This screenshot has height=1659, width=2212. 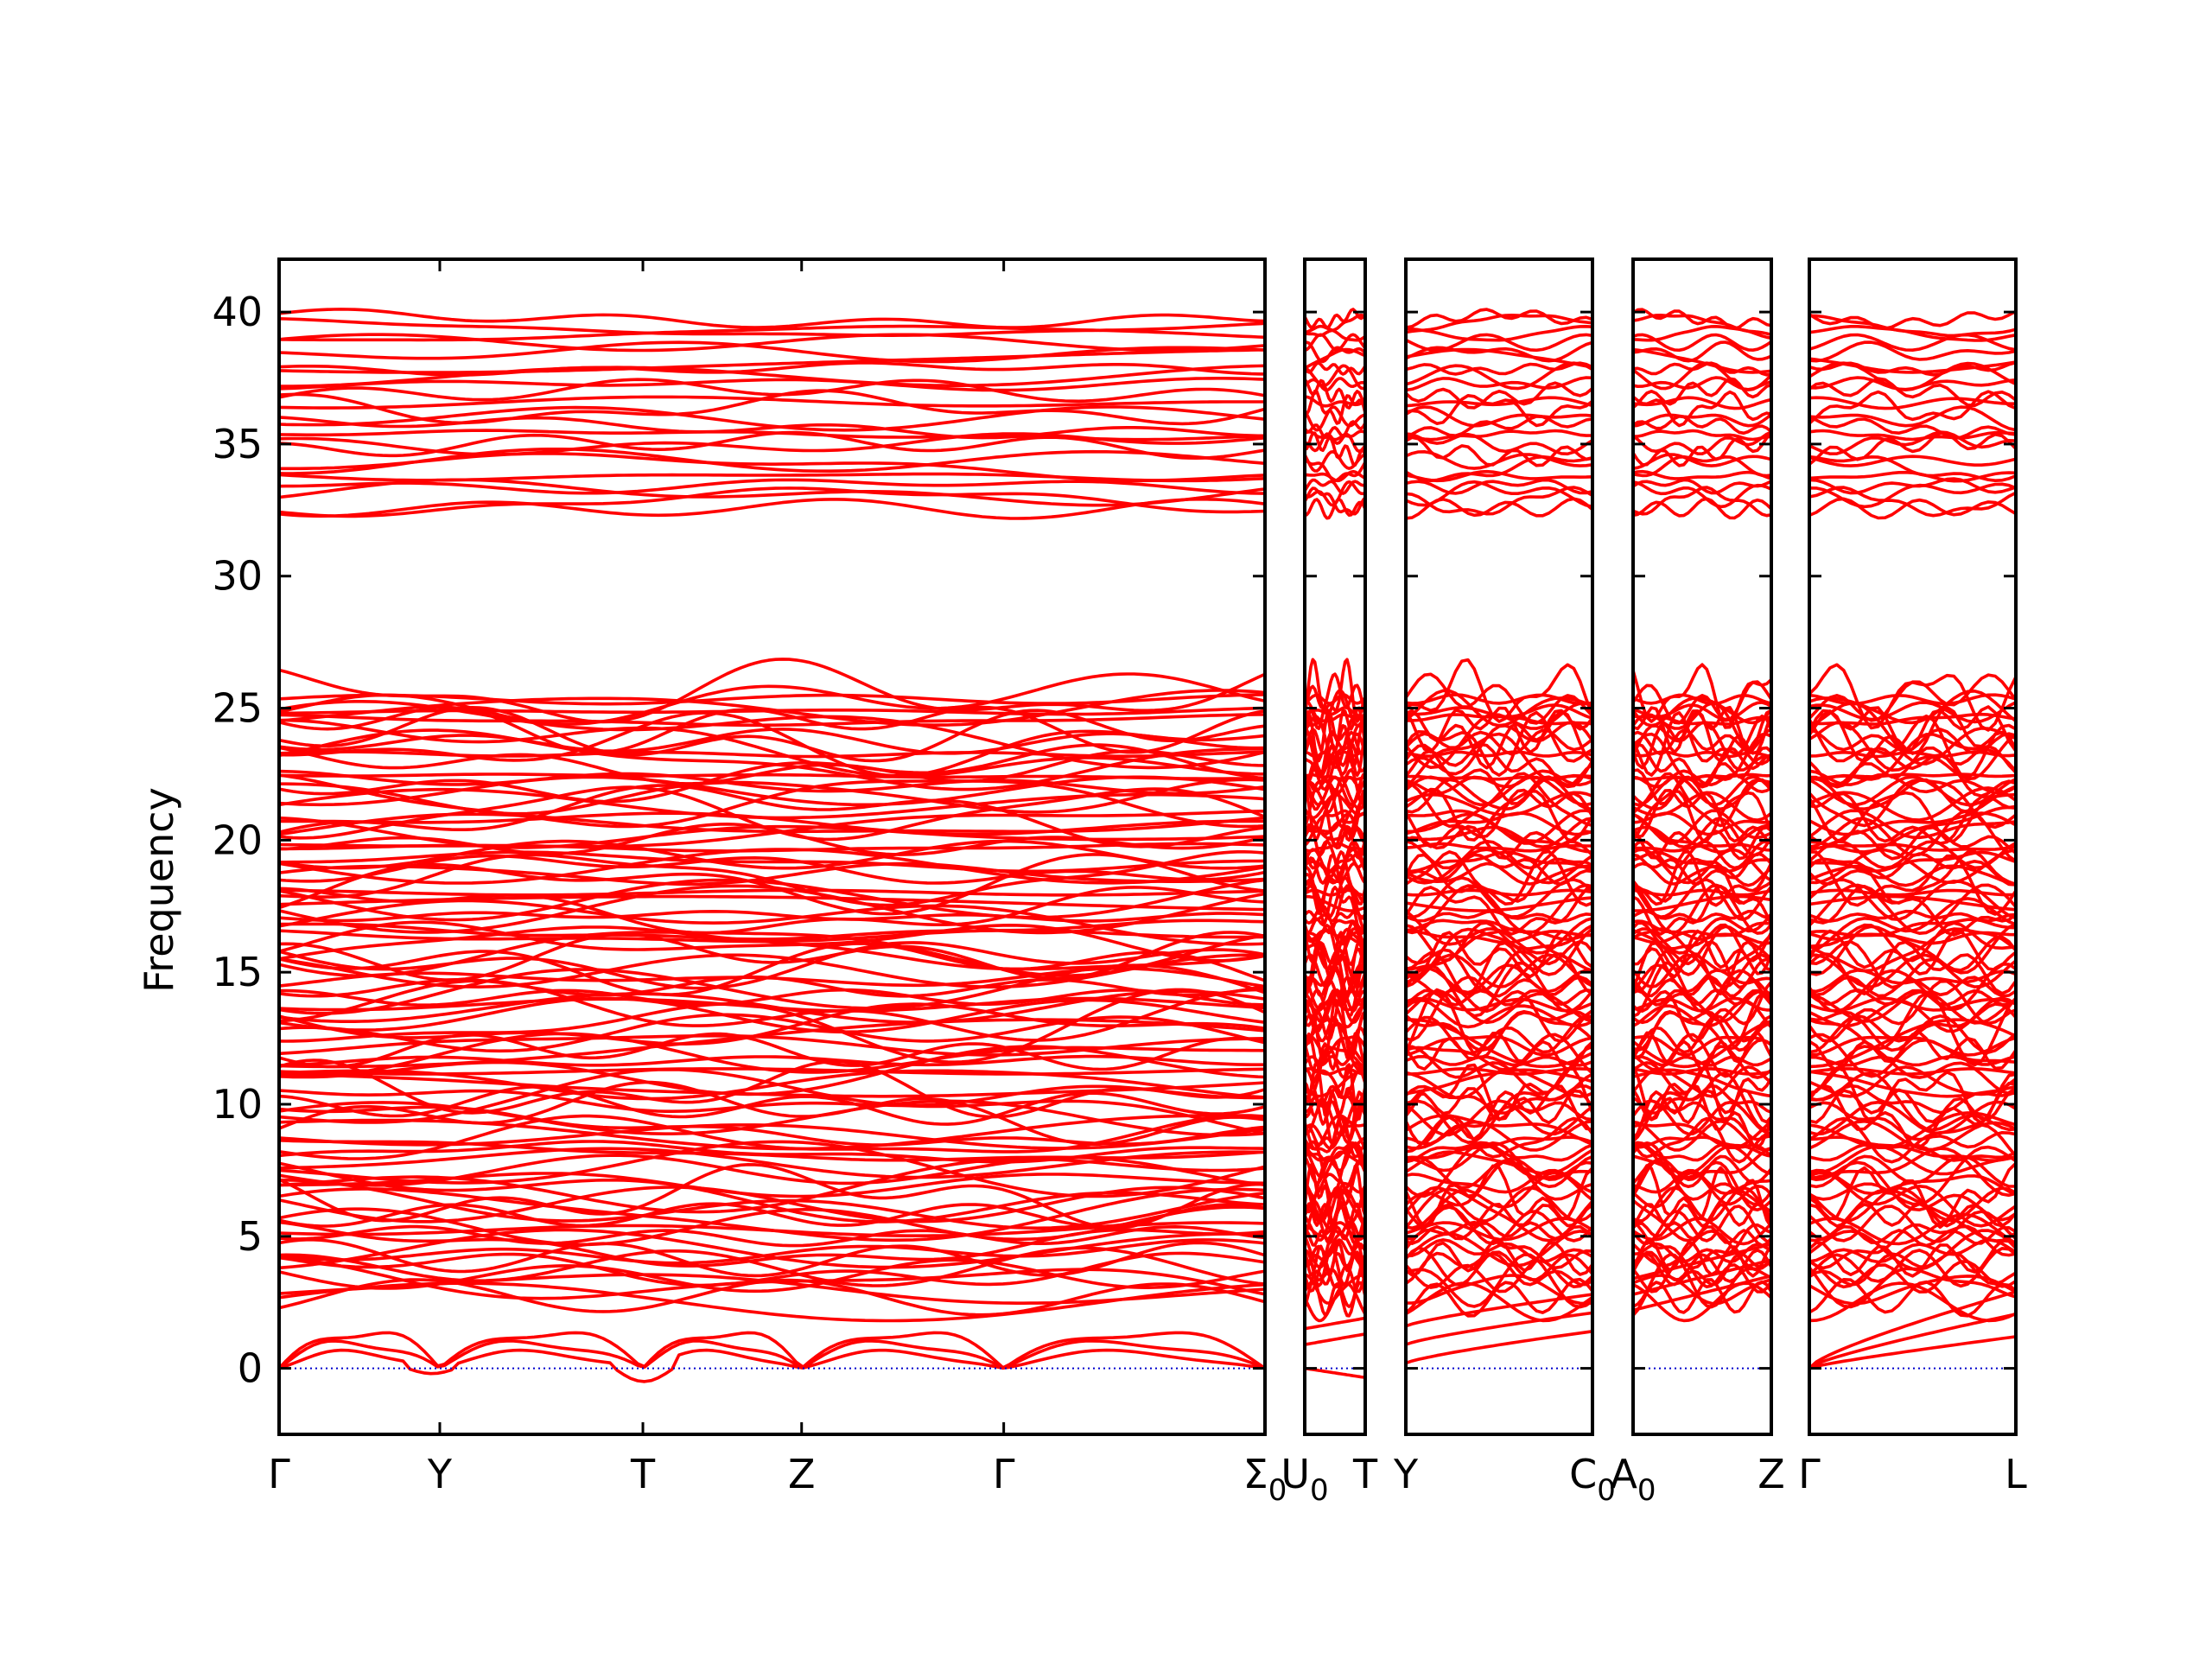 I want to click on y-tick-label: 30, so click(x=237, y=576).